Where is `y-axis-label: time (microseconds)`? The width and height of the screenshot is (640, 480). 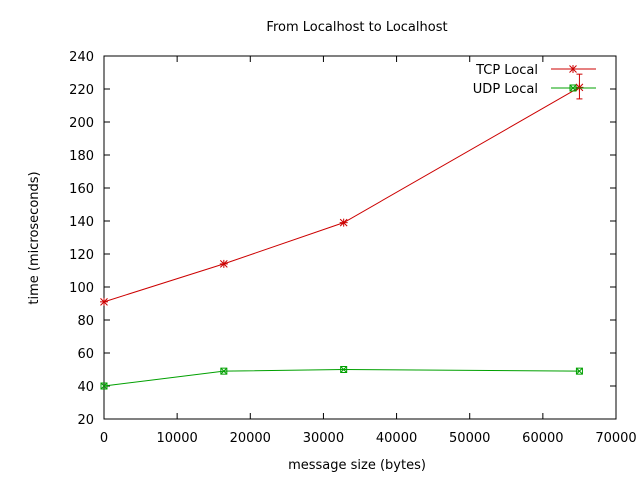 y-axis-label: time (microseconds) is located at coordinates (34, 237).